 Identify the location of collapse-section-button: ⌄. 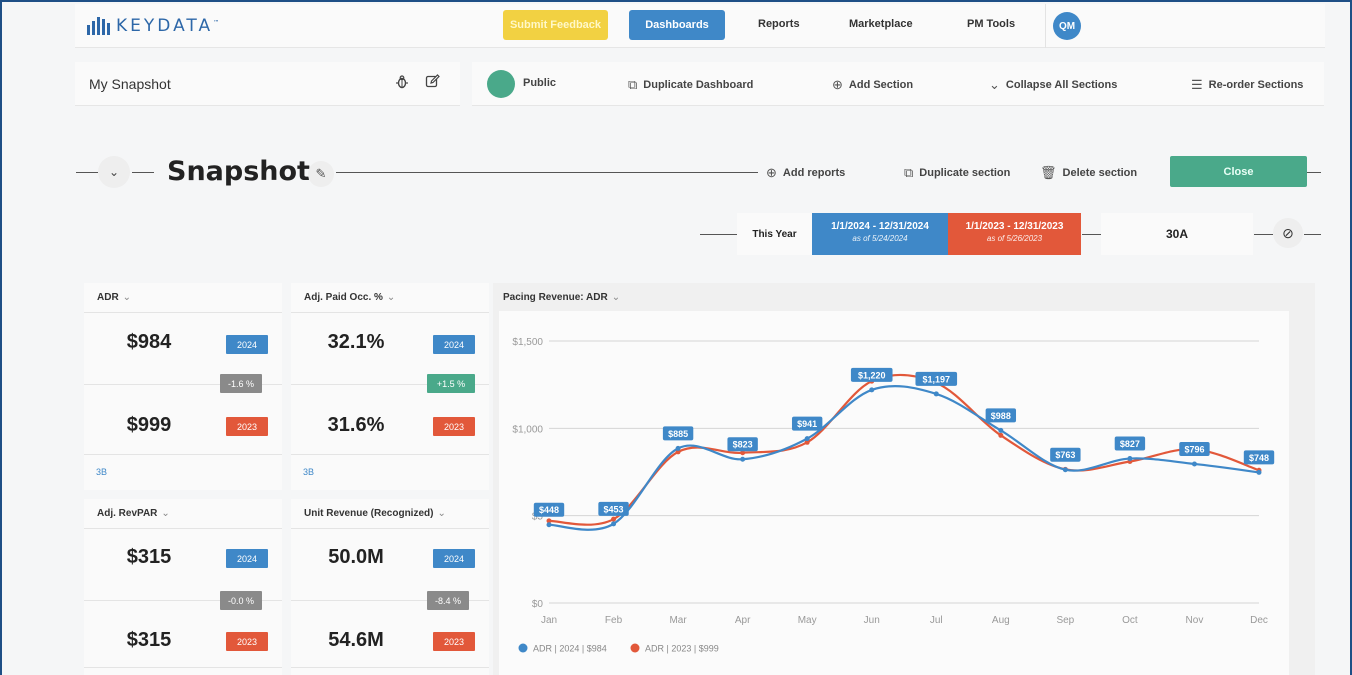
(114, 172).